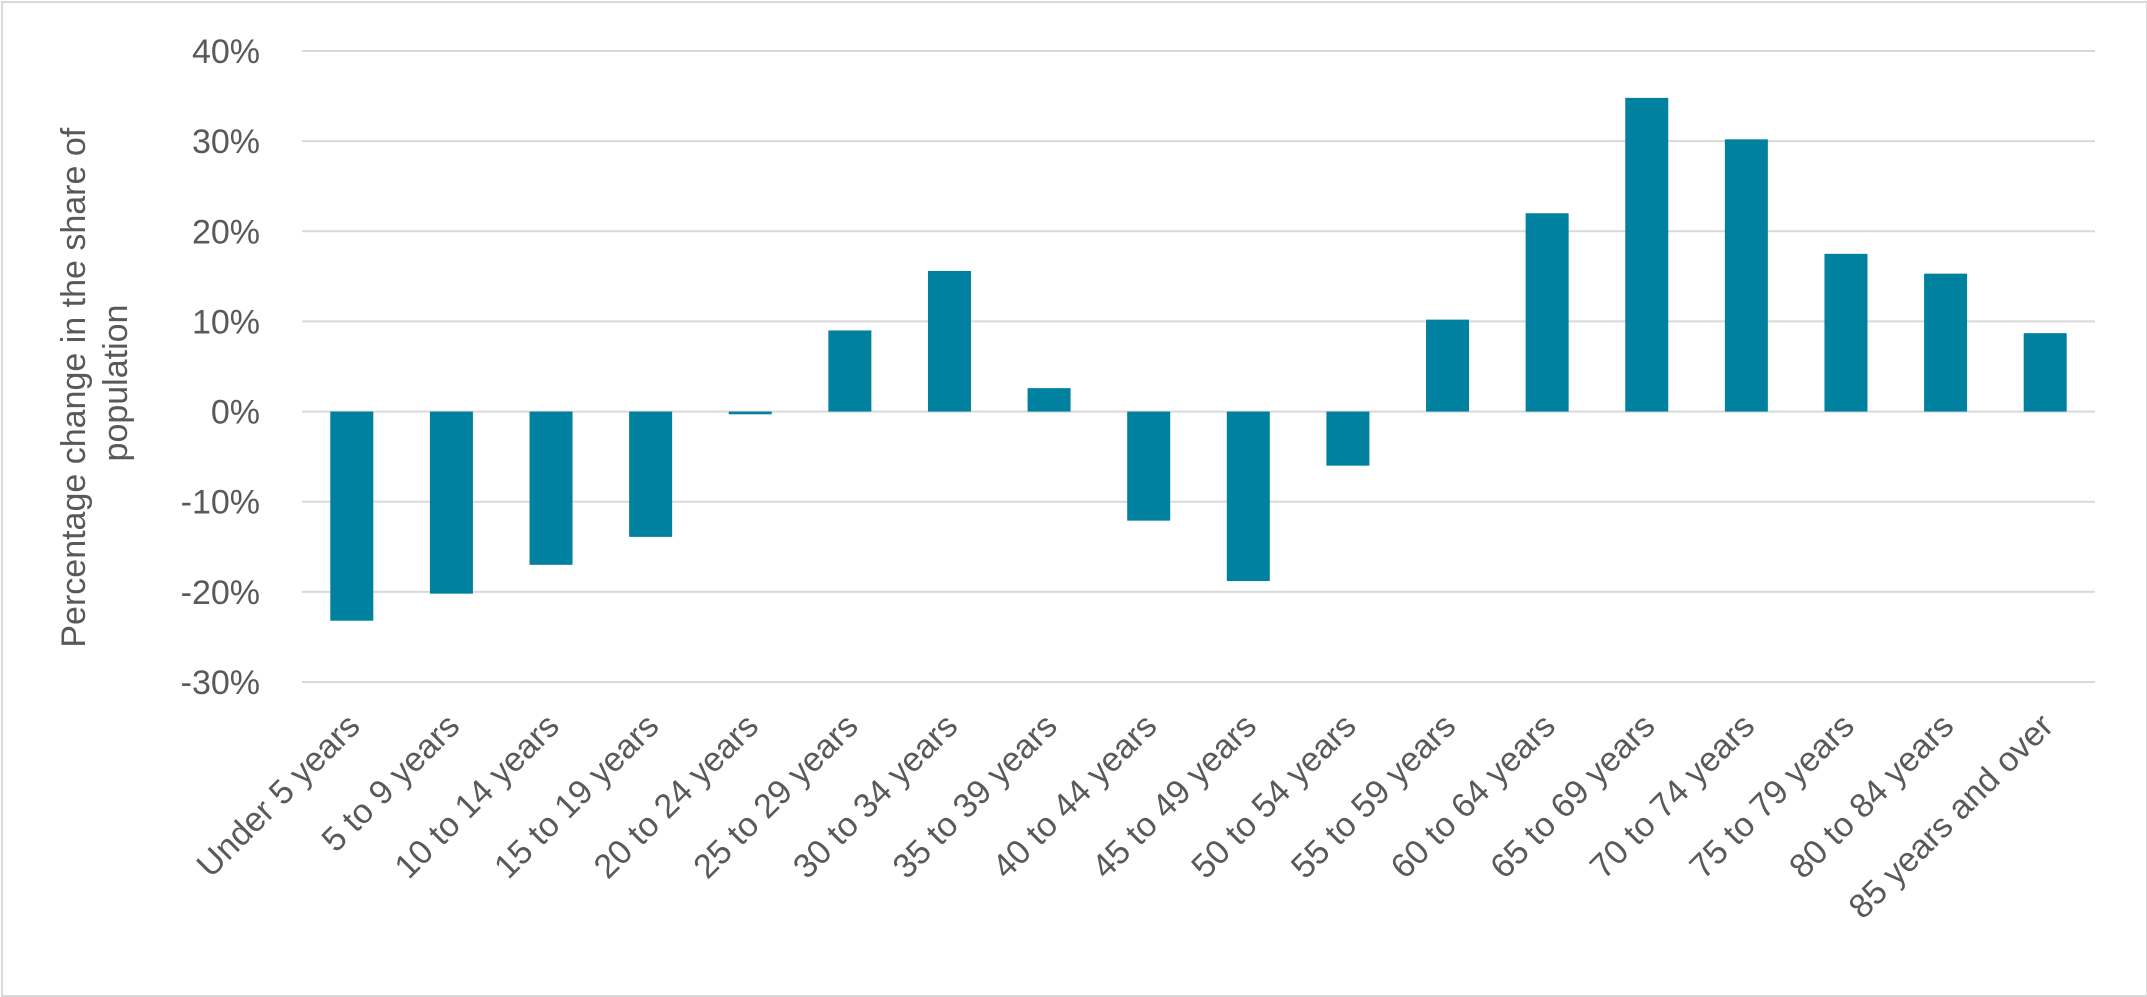 The width and height of the screenshot is (2147, 997). I want to click on y-axis-tick-labels: 40% 30% 20% 10% 0% -10% -20% -30%, so click(220, 367).